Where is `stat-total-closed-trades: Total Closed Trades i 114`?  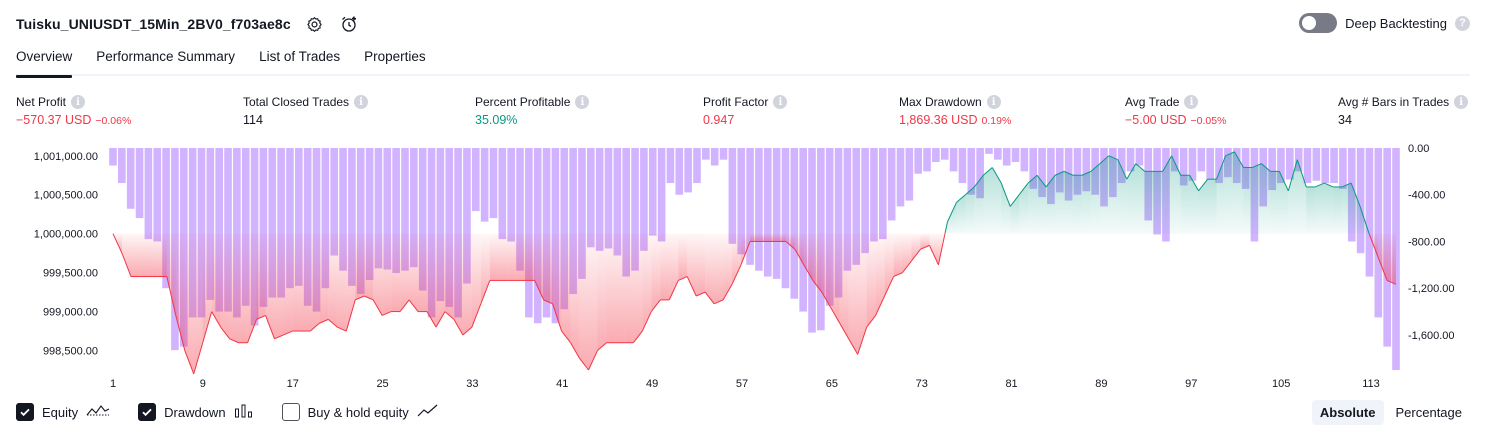
stat-total-closed-trades: Total Closed Trades i 114 is located at coordinates (306, 110).